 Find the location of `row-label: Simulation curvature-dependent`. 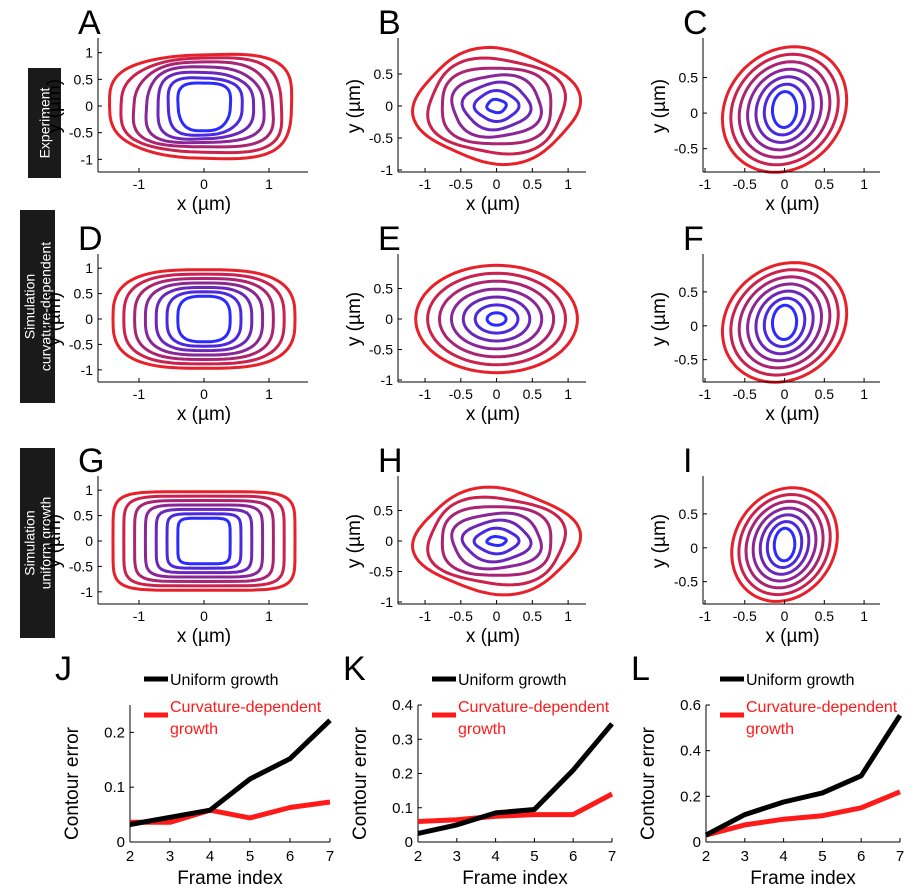

row-label: Simulation curvature-dependent is located at coordinates (38, 306).